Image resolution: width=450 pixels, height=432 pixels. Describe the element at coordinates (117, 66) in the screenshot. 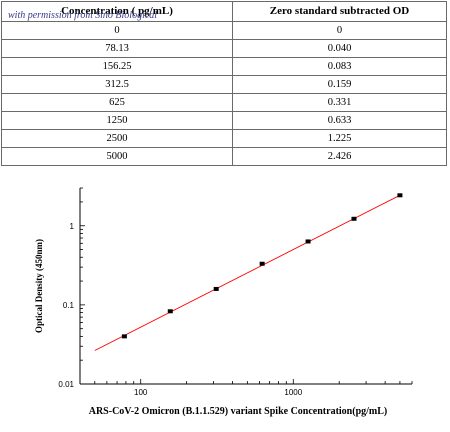

I see `cell-concentration: 156.25` at that location.